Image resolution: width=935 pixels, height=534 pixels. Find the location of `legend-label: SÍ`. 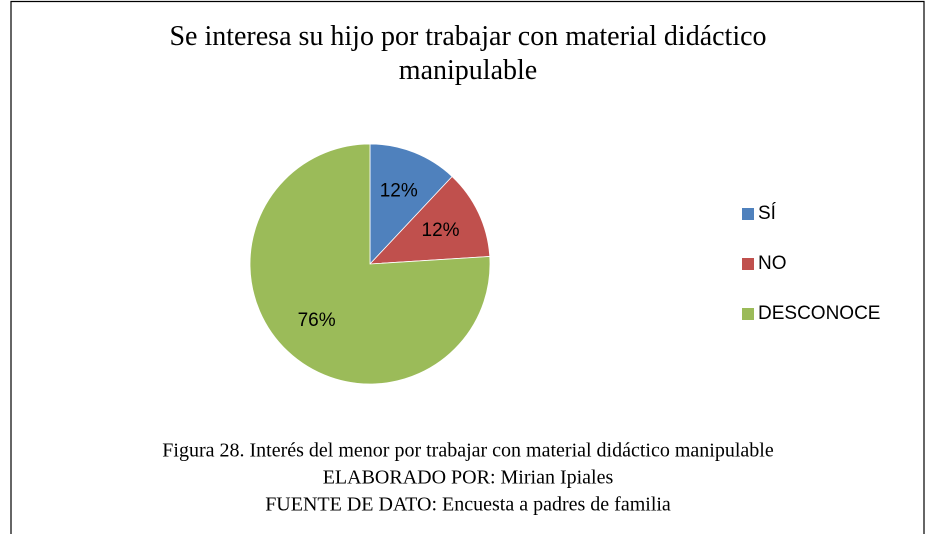

legend-label: SÍ is located at coordinates (767, 213).